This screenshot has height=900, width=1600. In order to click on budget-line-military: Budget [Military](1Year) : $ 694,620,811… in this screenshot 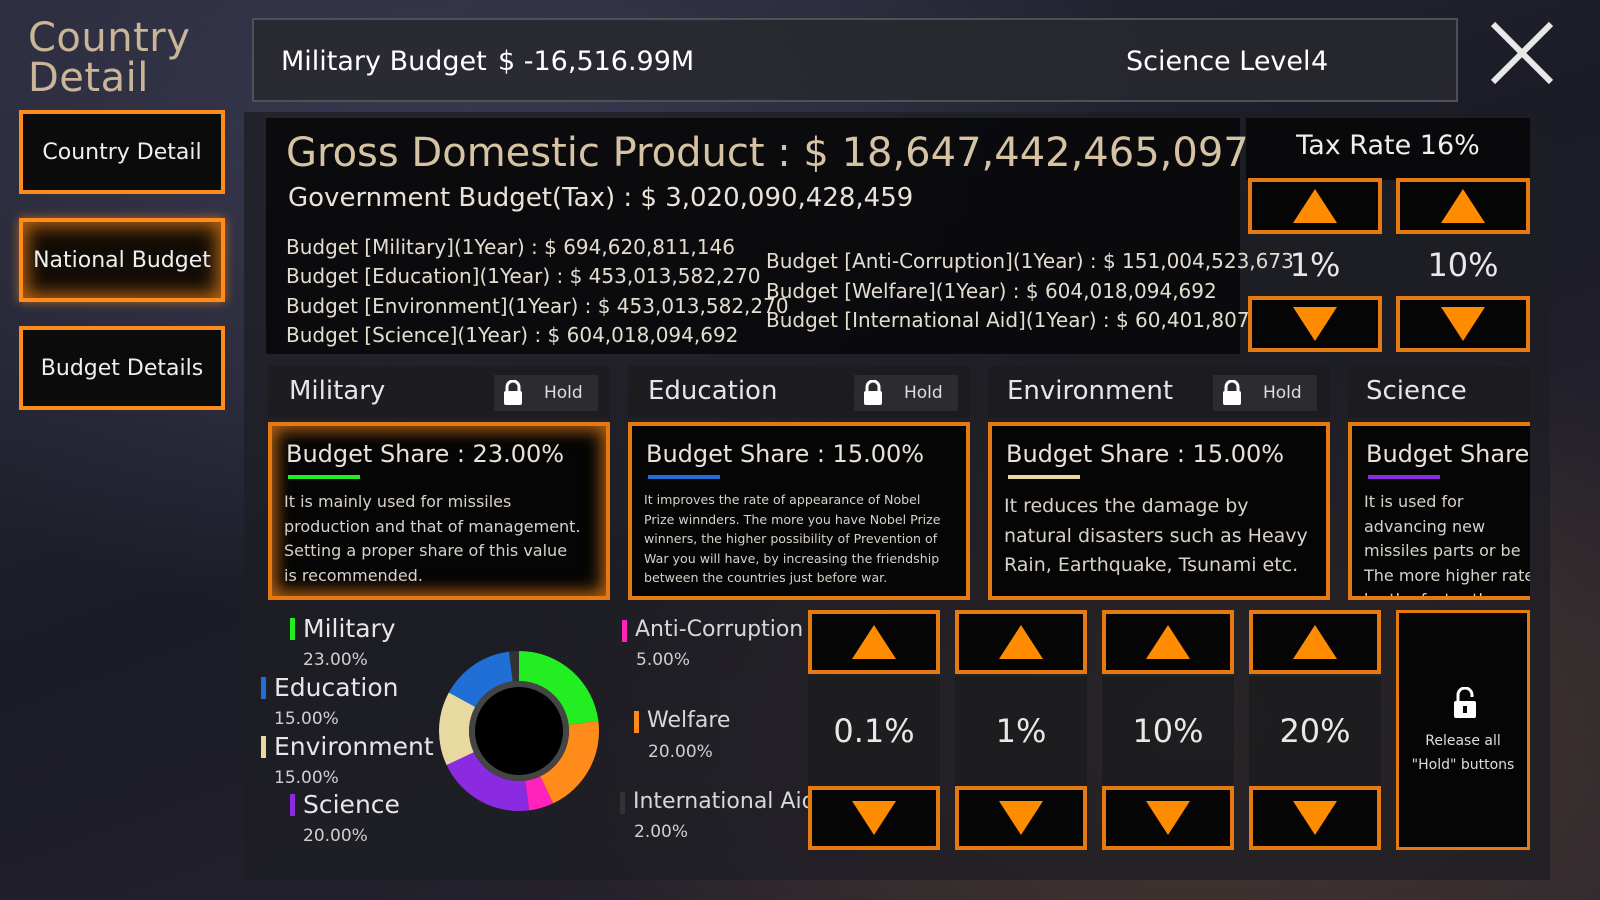, I will do `click(510, 247)`.